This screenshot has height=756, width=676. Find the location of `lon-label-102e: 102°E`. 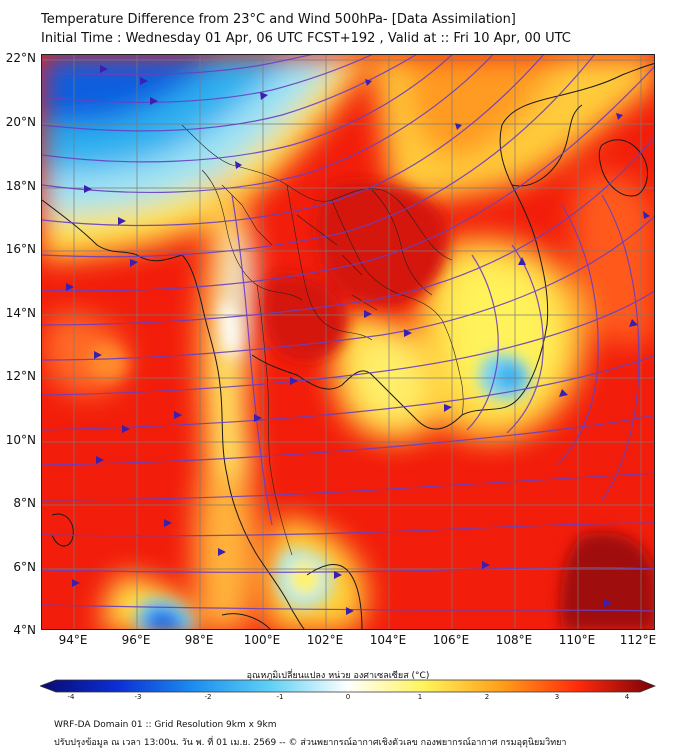

lon-label-102e: 102°E is located at coordinates (325, 640).